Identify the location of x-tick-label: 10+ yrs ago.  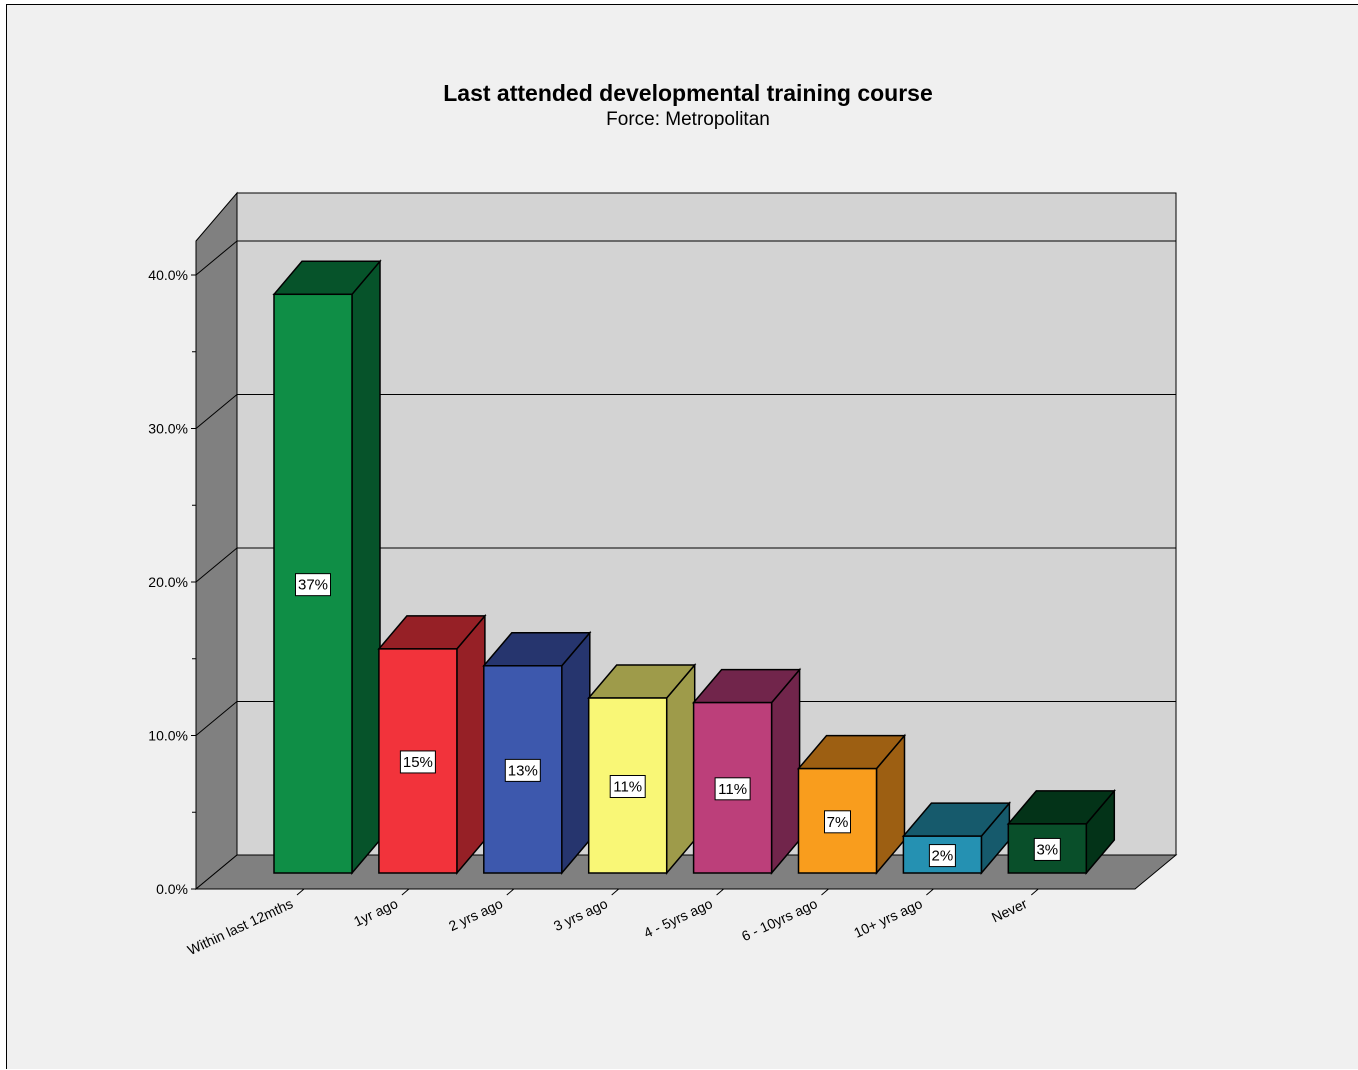
(888, 918).